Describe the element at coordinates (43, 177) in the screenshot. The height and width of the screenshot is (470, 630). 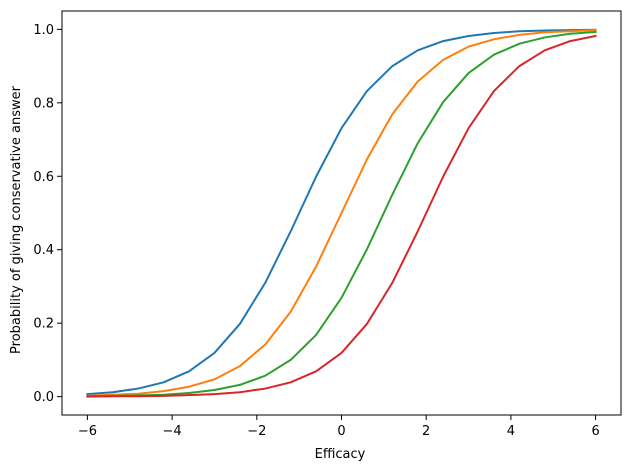
I see `y-tick-label: 0.6` at that location.